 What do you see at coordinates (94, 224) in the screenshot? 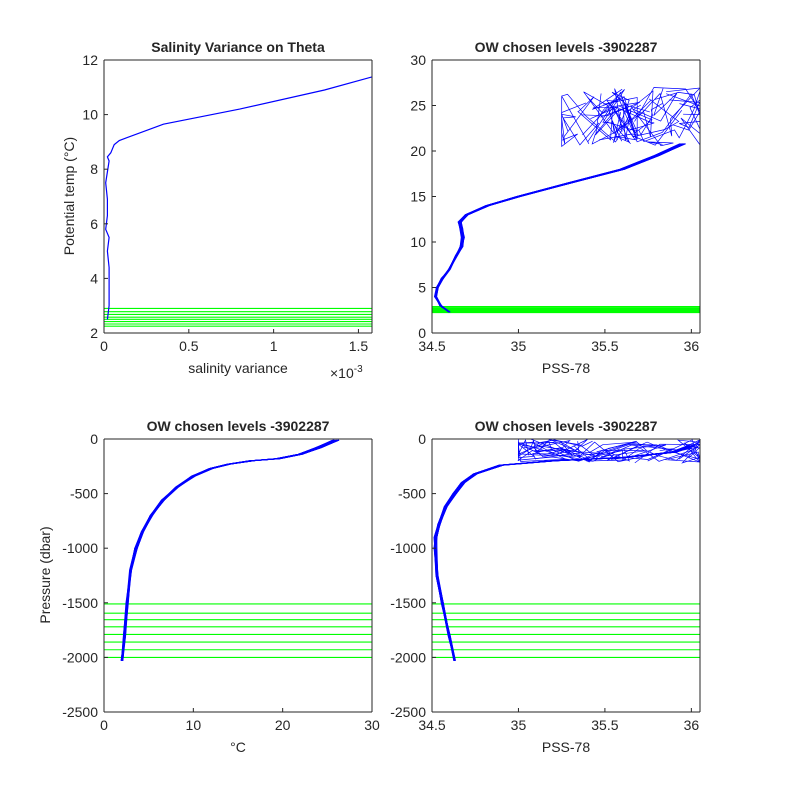
I see `y-tick-label: 6` at bounding box center [94, 224].